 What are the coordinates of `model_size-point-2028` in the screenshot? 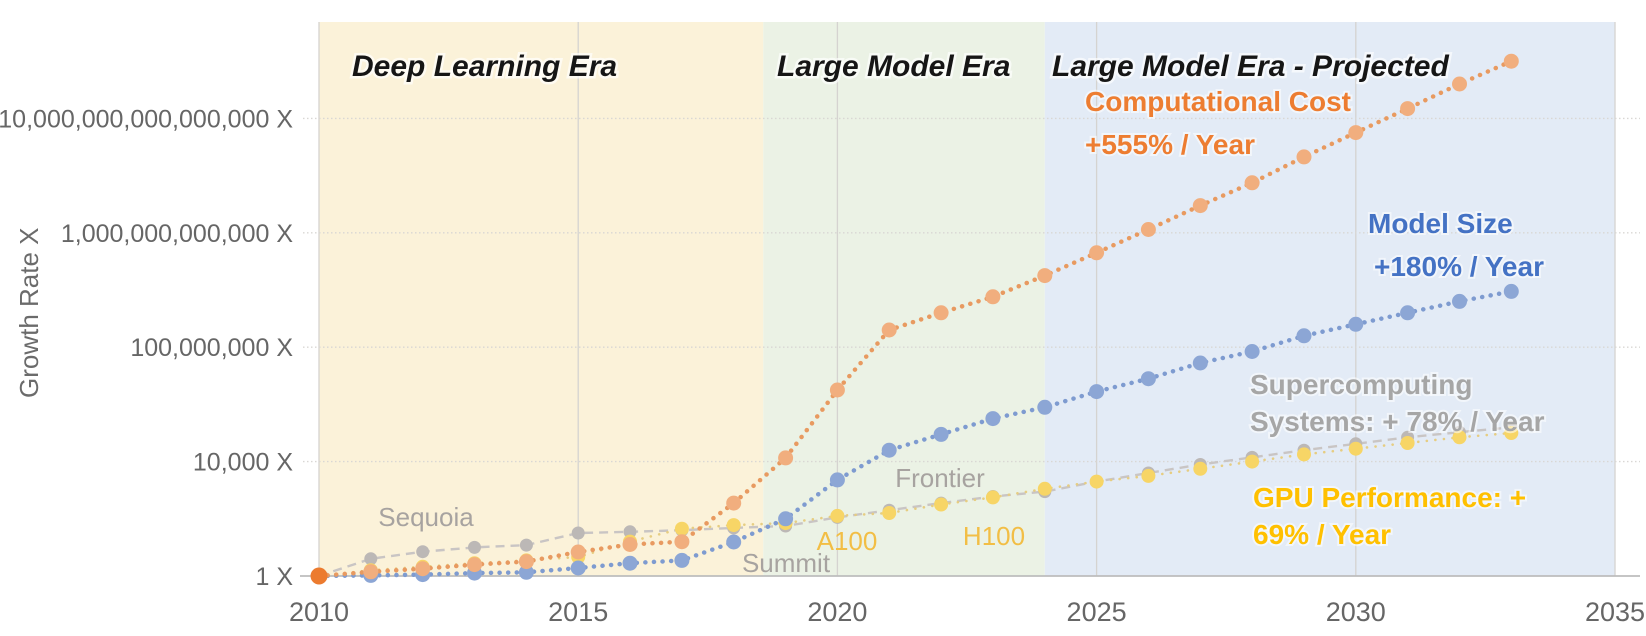 It's located at (1252, 351).